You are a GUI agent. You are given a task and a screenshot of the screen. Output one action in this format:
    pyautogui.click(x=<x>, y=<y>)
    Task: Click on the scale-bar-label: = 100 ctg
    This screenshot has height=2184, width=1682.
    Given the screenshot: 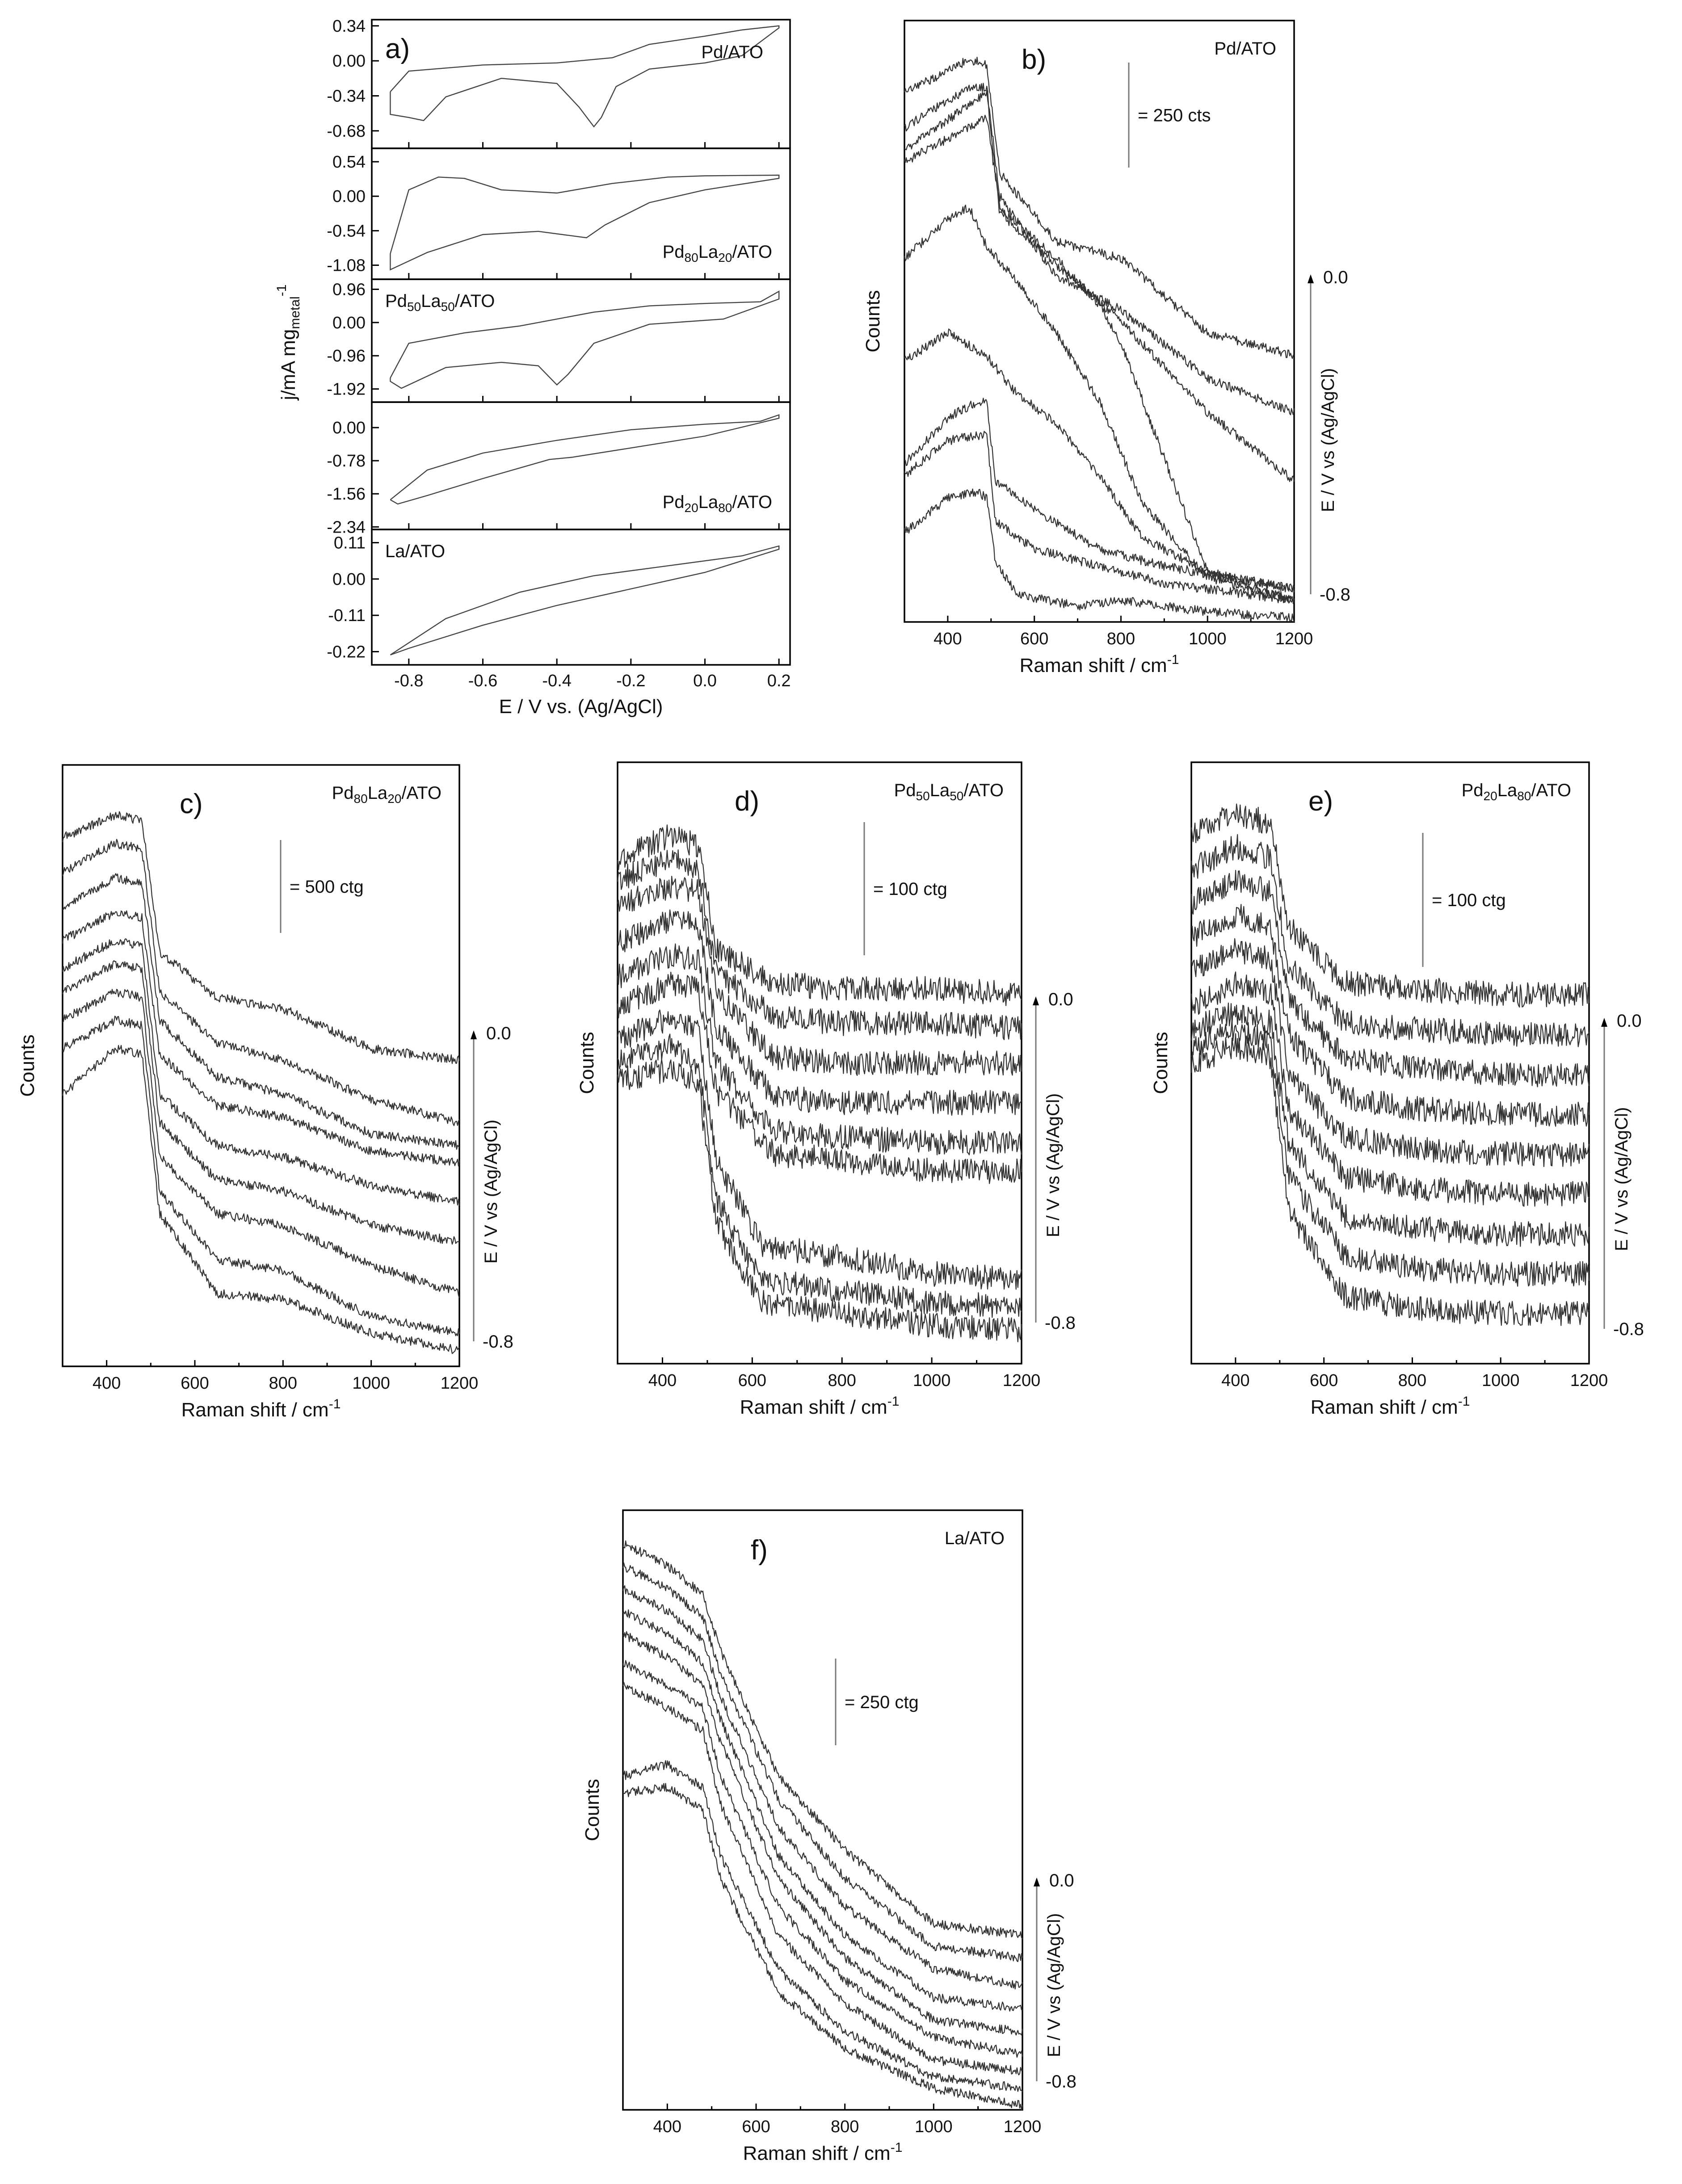 What is the action you would take?
    pyautogui.click(x=1469, y=900)
    